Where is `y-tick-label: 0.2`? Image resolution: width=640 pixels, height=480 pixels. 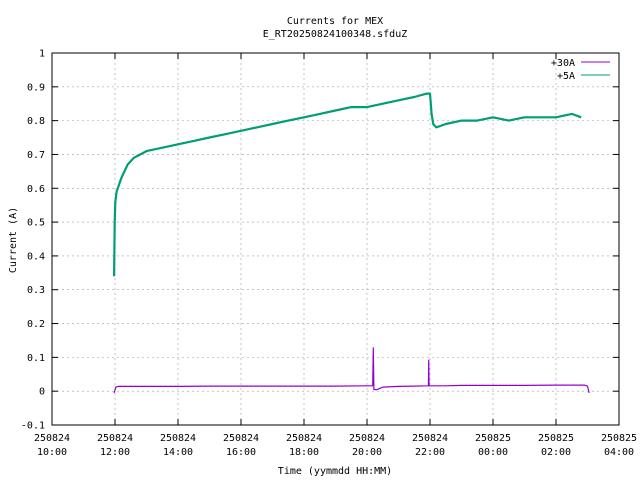
y-tick-label: 0.2 is located at coordinates (36, 324).